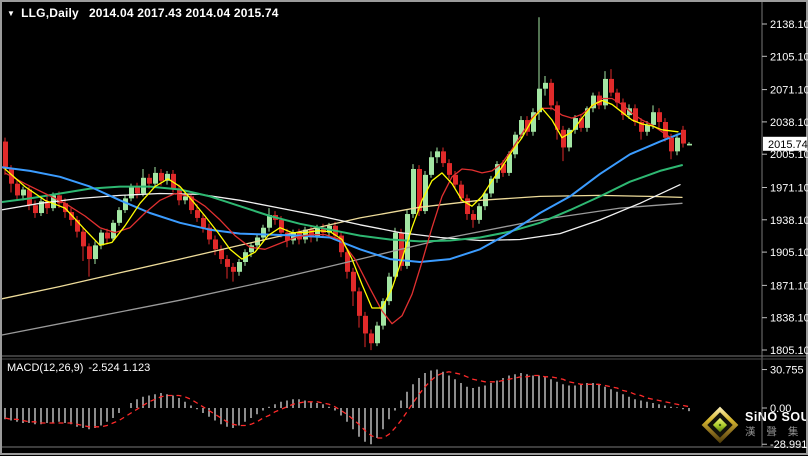  I want to click on current-price-tag, so click(785, 143).